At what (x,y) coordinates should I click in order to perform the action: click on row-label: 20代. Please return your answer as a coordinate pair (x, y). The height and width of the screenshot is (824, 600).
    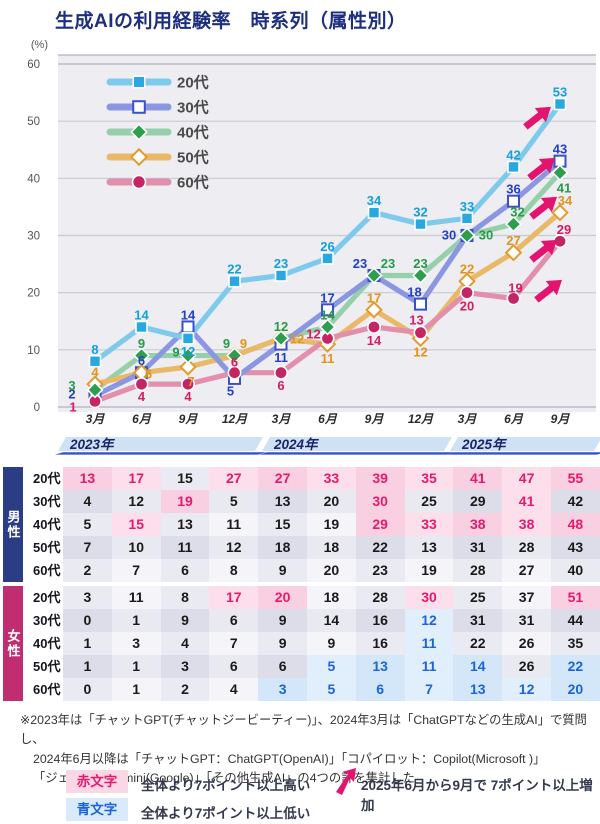
    Looking at the image, I should click on (46, 478).